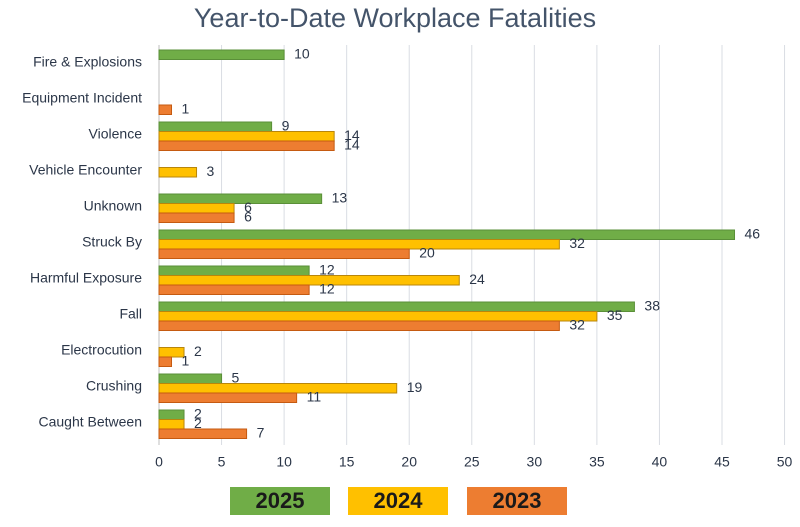 The image size is (800, 527). What do you see at coordinates (101, 350) in the screenshot?
I see `y-tick-label: Electrocution` at bounding box center [101, 350].